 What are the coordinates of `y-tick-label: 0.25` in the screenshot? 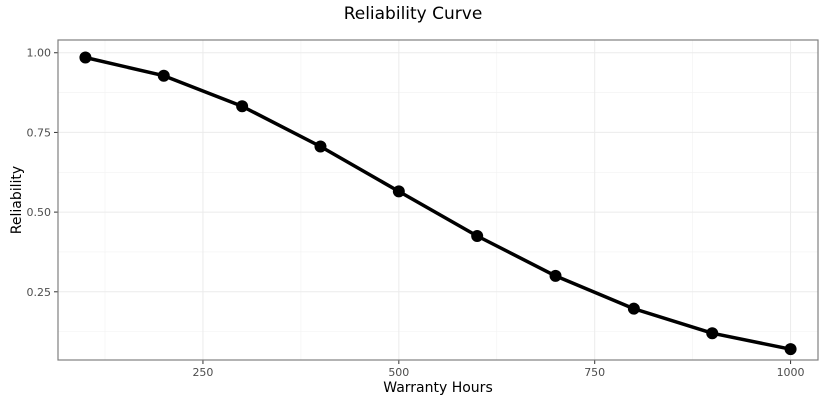 It's located at (39, 292).